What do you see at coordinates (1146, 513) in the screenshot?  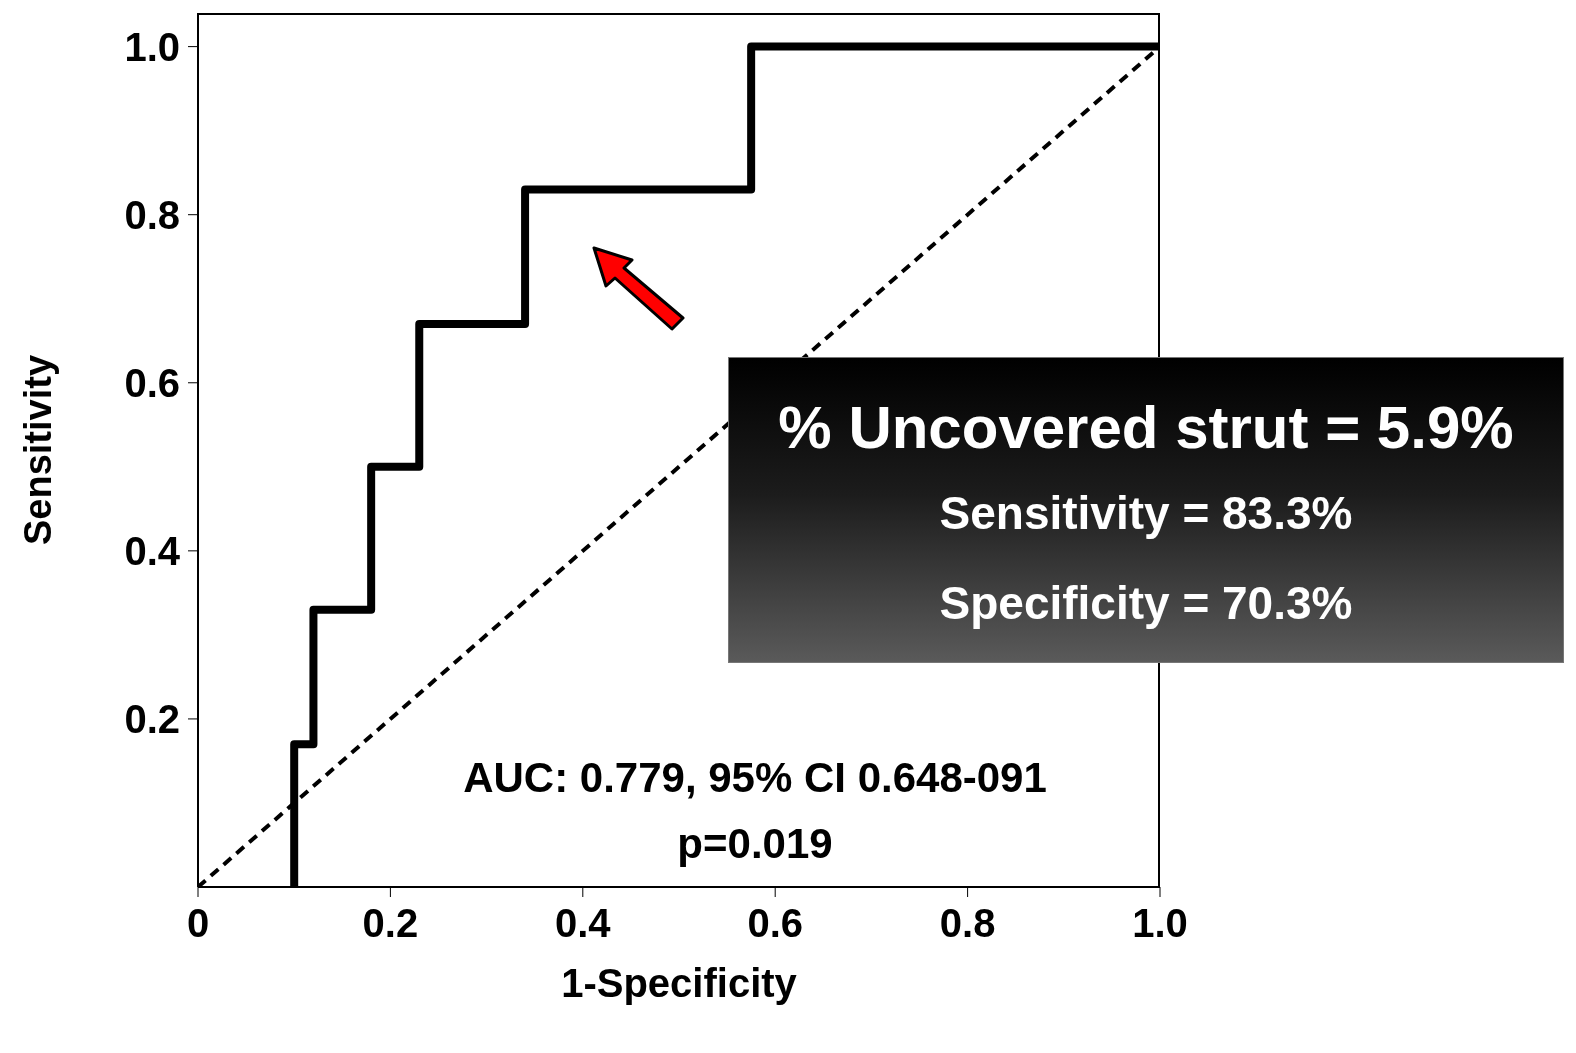 I see `annotation: Sensitivity = 83.3%` at bounding box center [1146, 513].